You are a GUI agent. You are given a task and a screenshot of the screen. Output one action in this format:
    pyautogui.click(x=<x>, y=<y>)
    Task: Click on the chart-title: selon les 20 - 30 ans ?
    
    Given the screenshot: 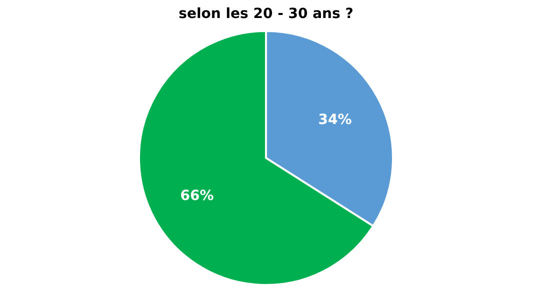 What is the action you would take?
    pyautogui.click(x=266, y=14)
    